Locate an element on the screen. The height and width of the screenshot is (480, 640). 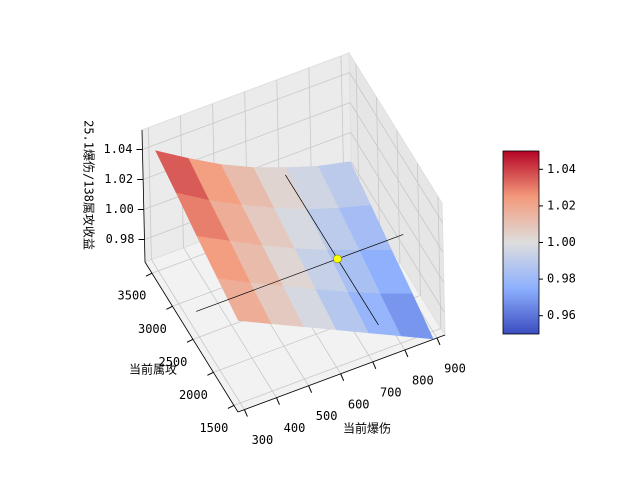
x-axis-label: 当前爆伤 is located at coordinates (367, 428).